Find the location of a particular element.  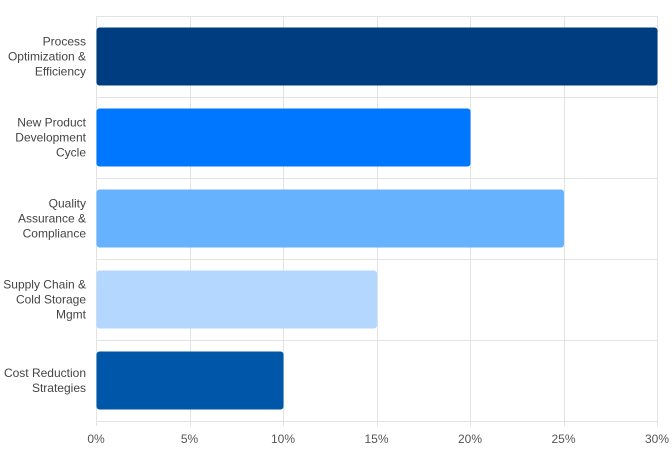

x-axis-ticks: 0% 5% 10% 15% 20% 25% 30% is located at coordinates (378, 439).